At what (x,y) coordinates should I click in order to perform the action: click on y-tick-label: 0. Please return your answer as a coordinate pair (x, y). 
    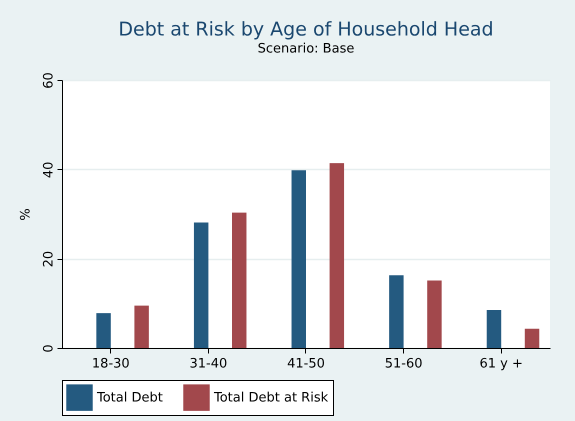
    Looking at the image, I should click on (49, 348).